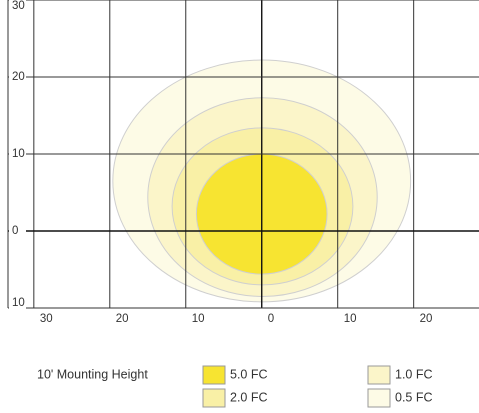 The image size is (479, 413). Describe the element at coordinates (92, 374) in the screenshot. I see `legend-title: 10' Mounting Height` at that location.